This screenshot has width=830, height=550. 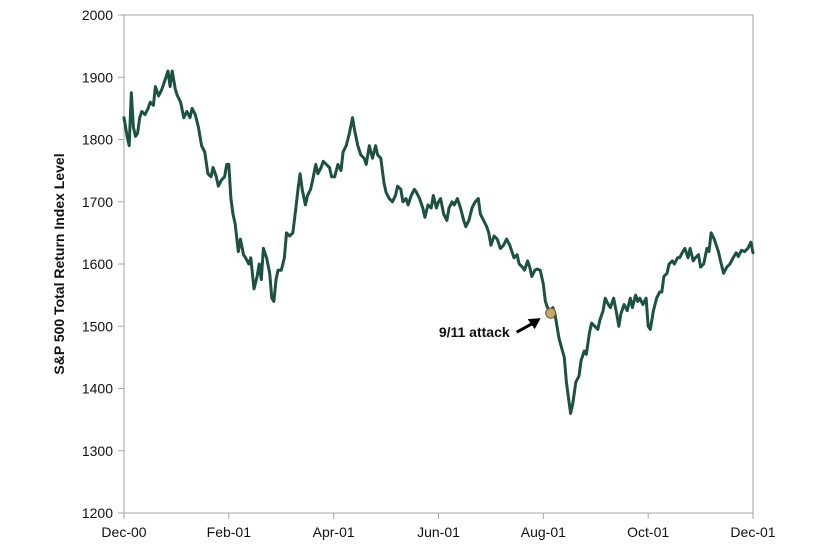 I want to click on y-tick-label: 1900, so click(x=97, y=77).